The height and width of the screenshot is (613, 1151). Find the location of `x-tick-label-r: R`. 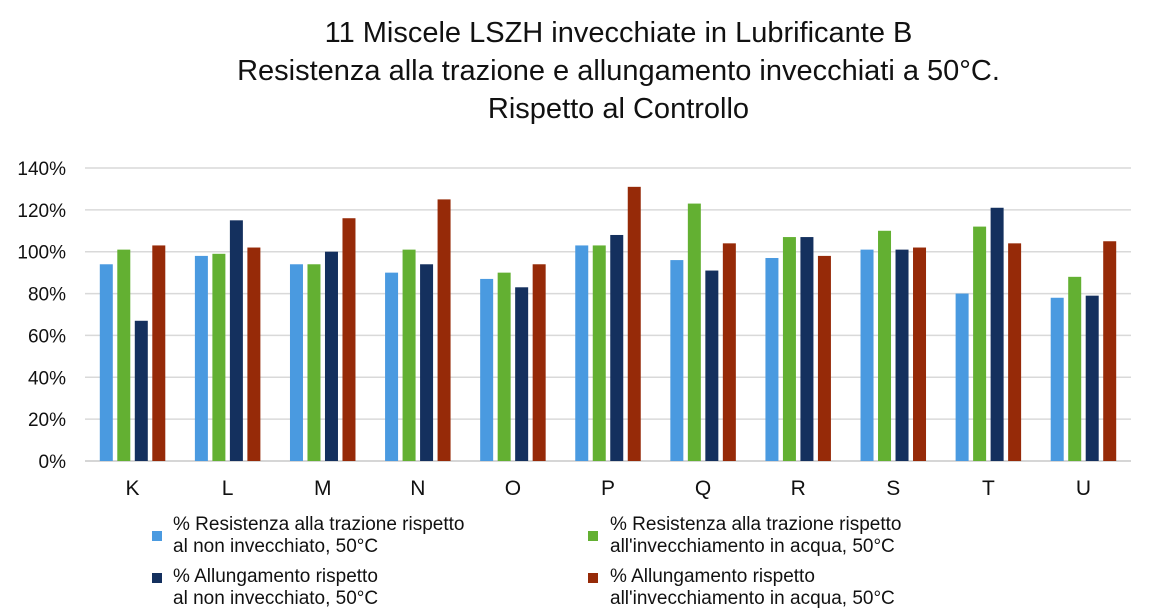

x-tick-label-r: R is located at coordinates (798, 488).